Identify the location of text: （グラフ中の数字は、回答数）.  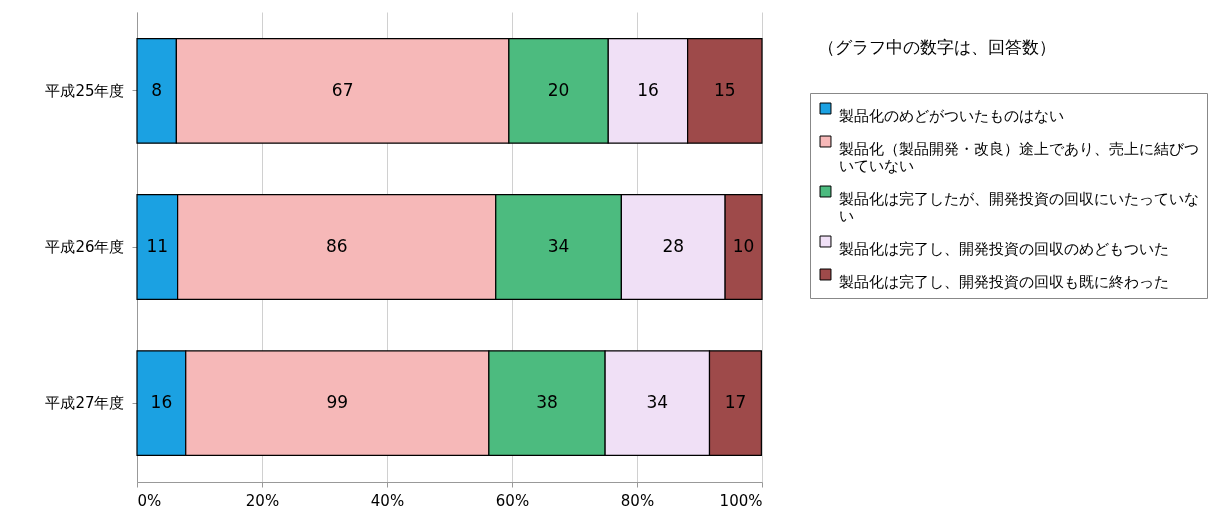
(937, 47).